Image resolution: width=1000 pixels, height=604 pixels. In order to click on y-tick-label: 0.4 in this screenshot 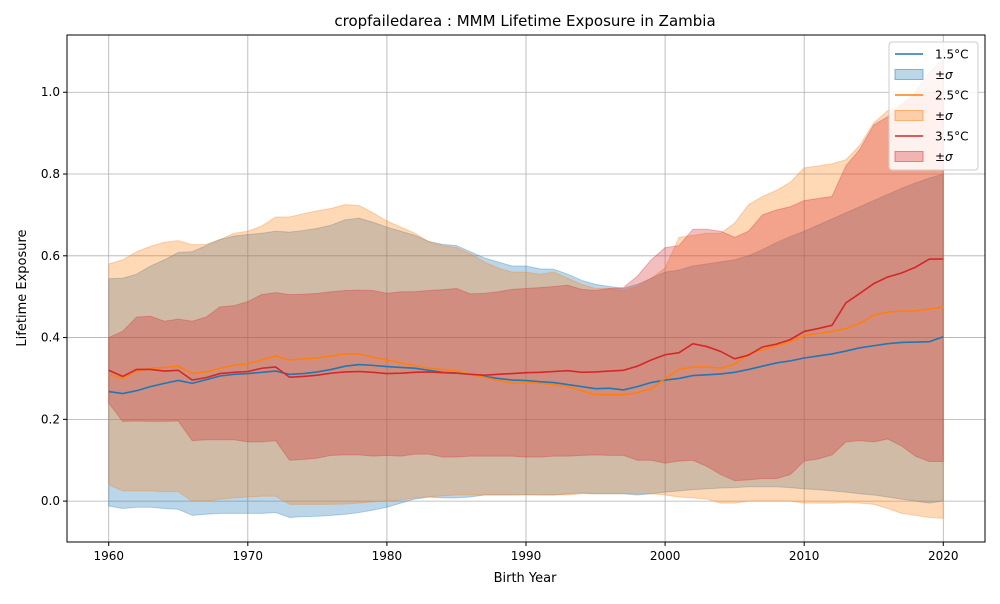, I will do `click(50, 338)`.